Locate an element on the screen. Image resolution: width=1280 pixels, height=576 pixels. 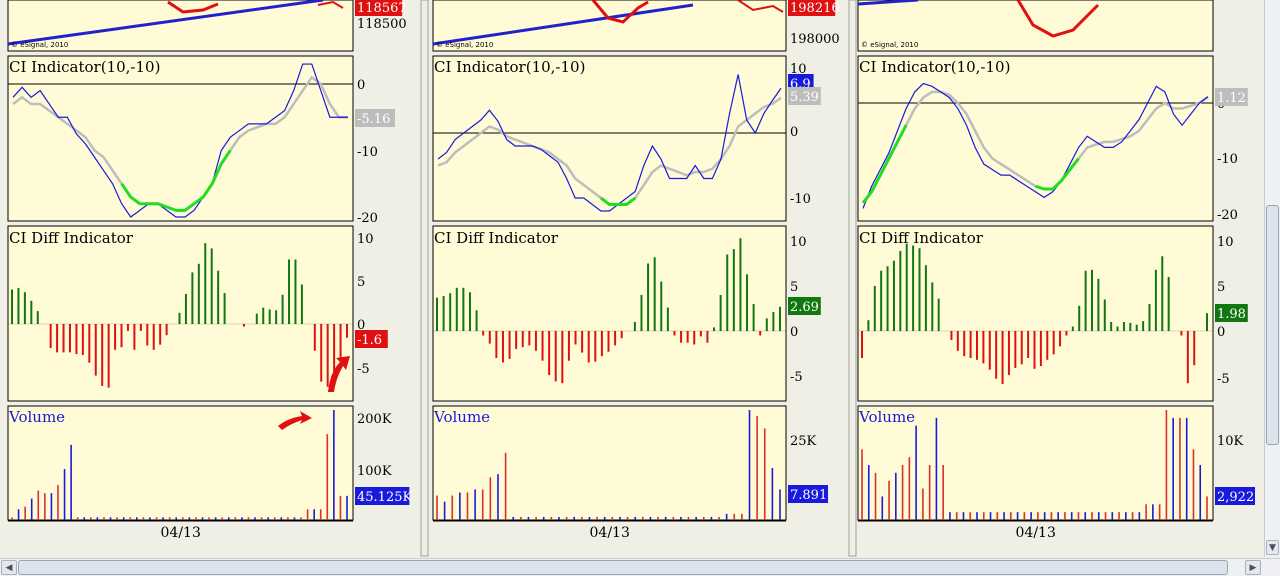
column-1-ci-line is located at coordinates (180, 140).